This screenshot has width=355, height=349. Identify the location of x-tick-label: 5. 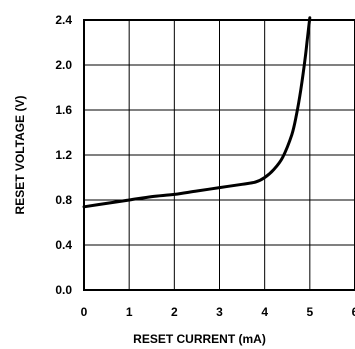
(309, 312).